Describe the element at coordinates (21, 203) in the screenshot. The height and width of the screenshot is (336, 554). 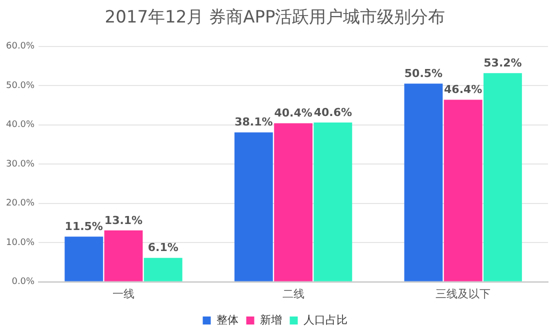
I see `y-tick-label: 20.0%` at that location.